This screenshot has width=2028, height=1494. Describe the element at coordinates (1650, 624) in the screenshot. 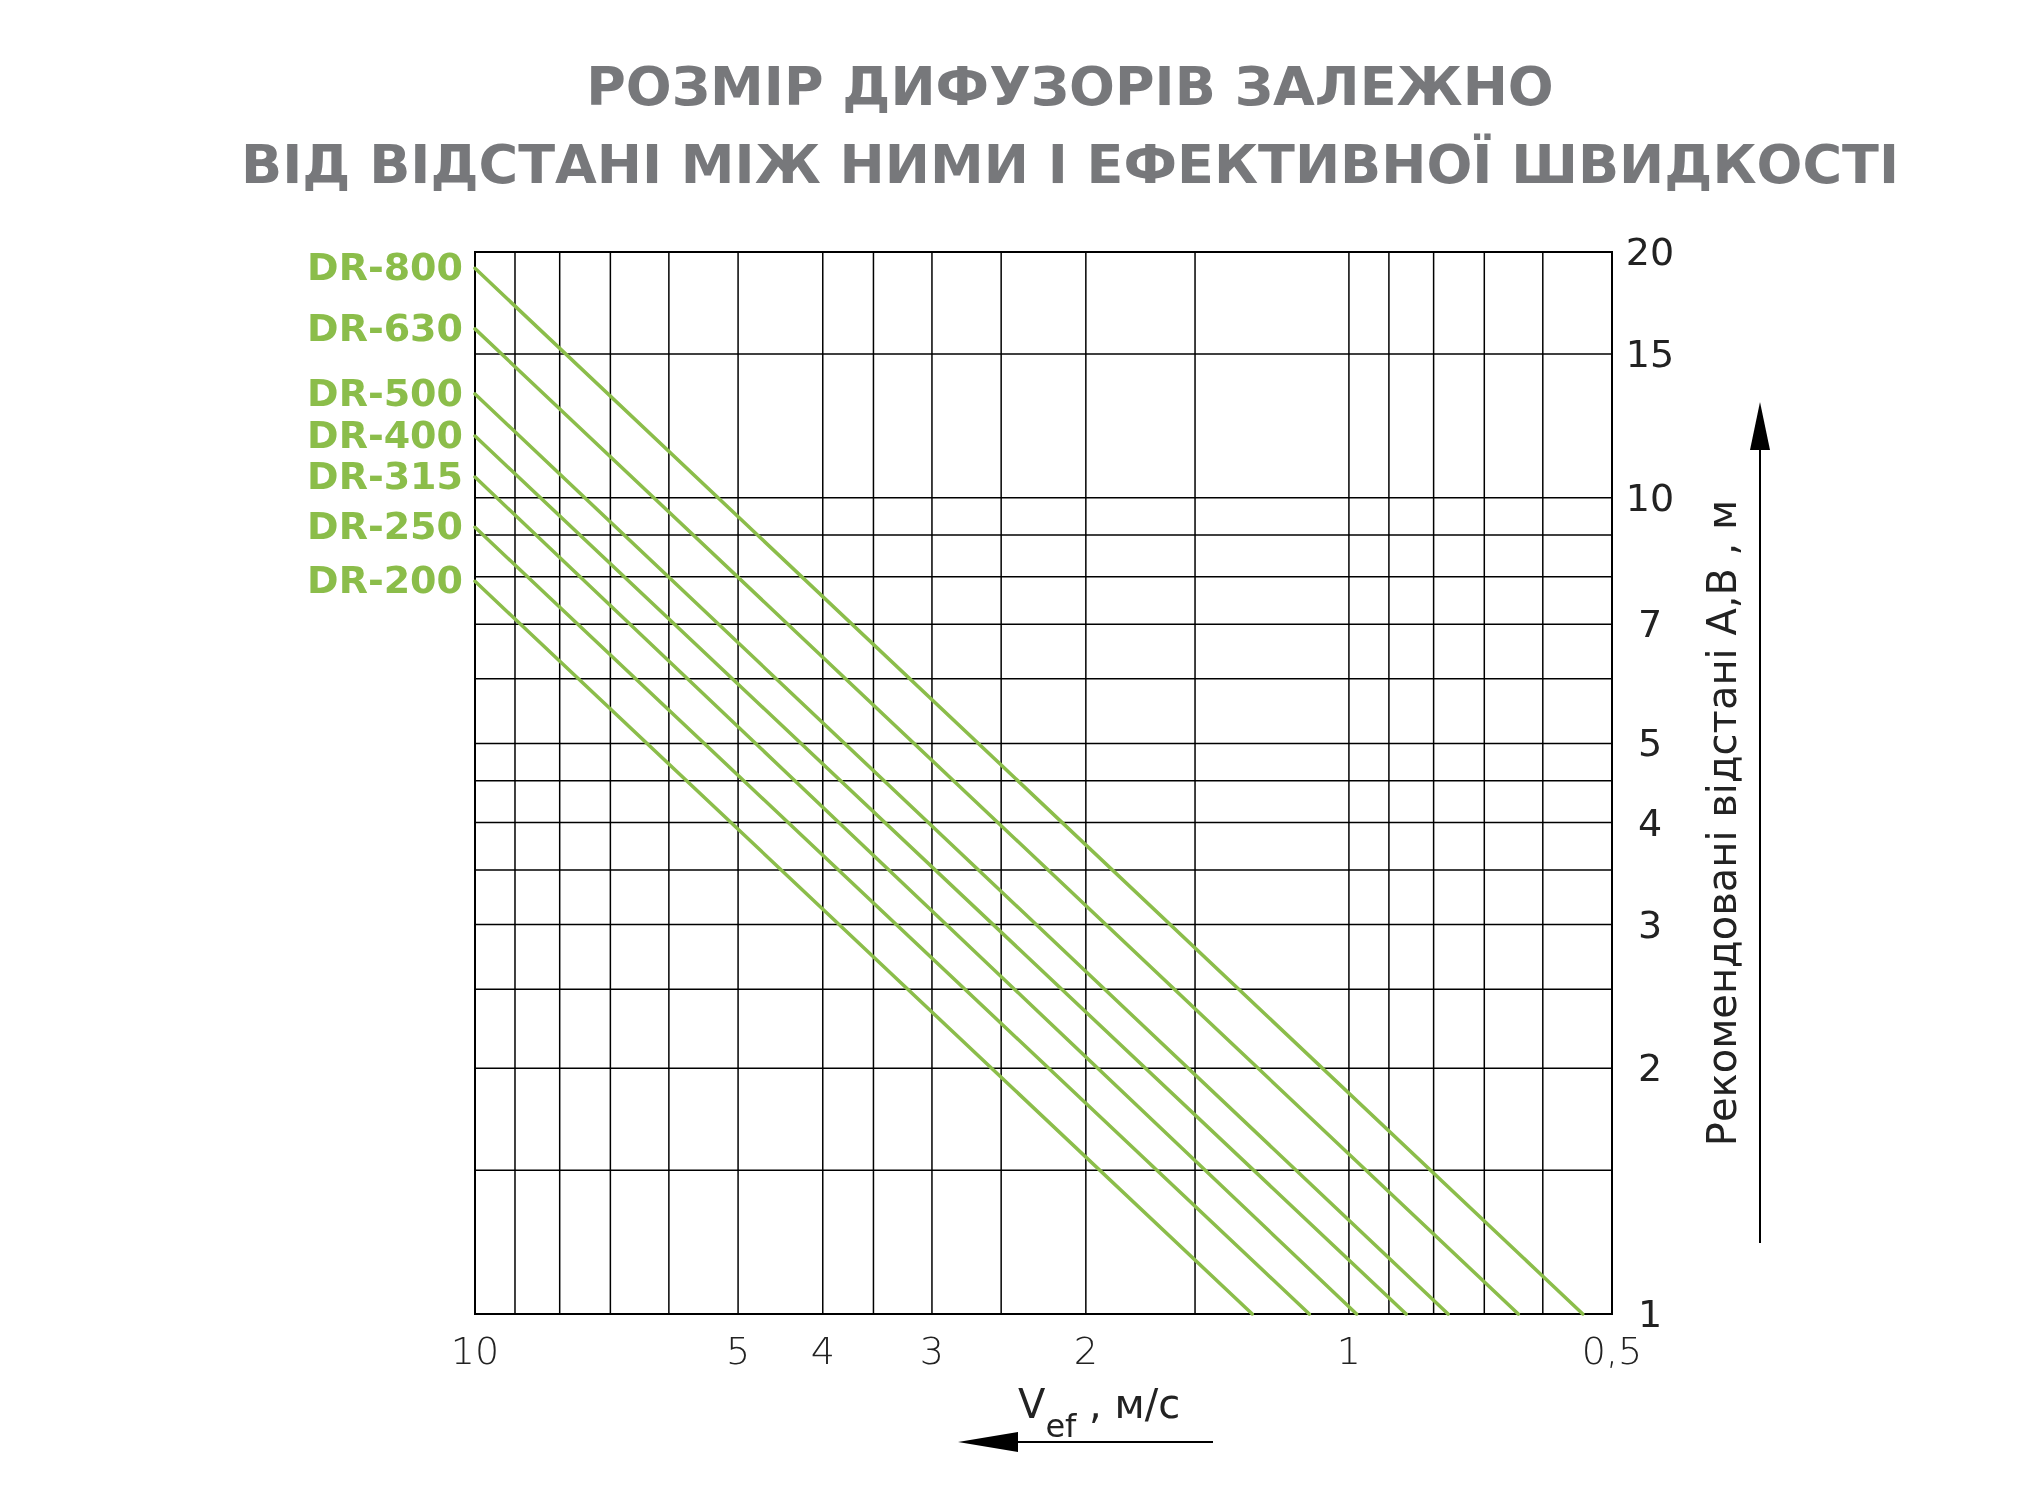

I see `y-tick-label: 7` at that location.